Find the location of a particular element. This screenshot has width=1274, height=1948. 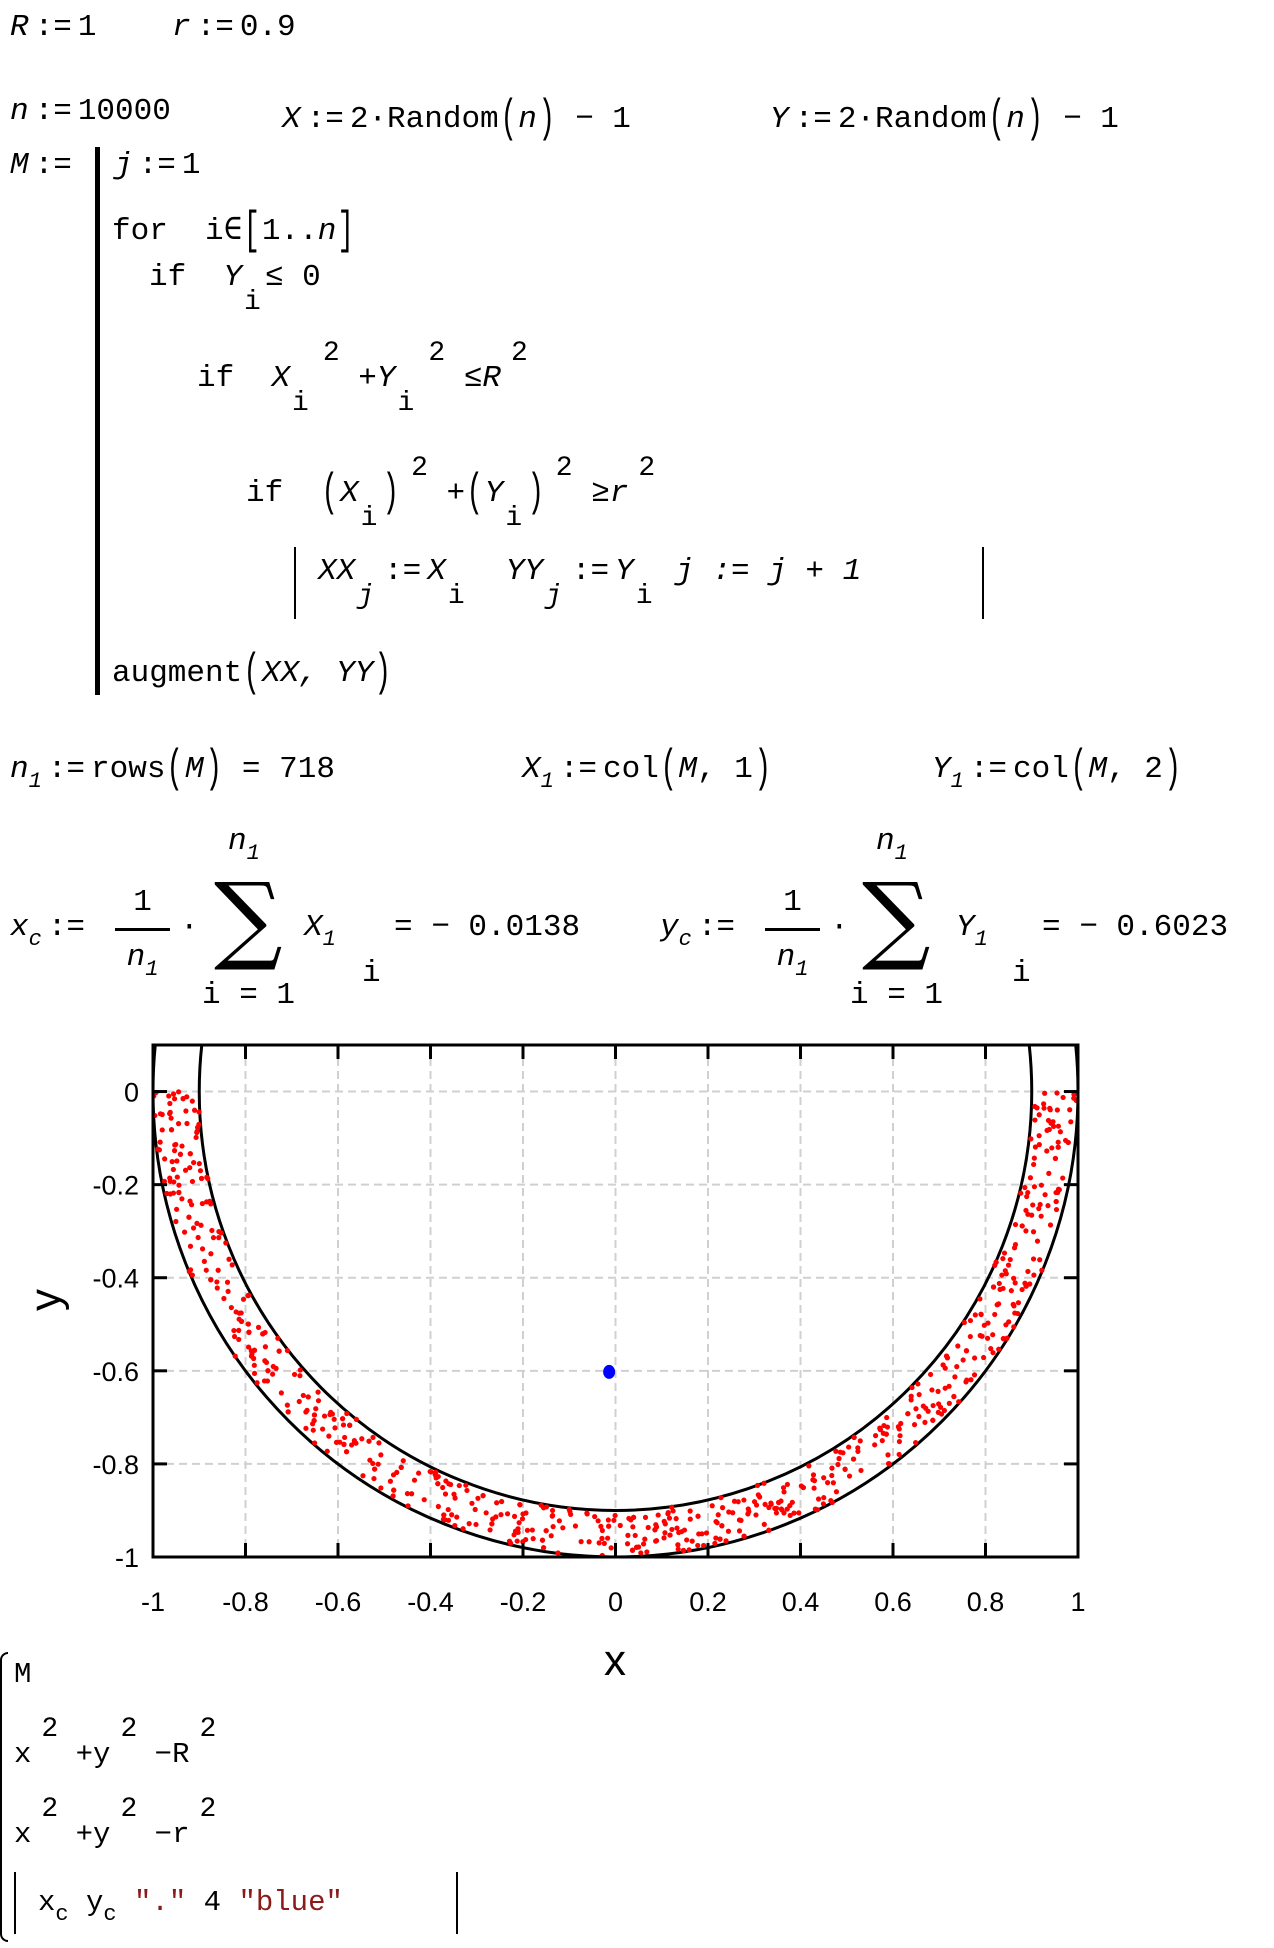

def-Y1: Y1:= col(M, 2) is located at coordinates (1056, 769).